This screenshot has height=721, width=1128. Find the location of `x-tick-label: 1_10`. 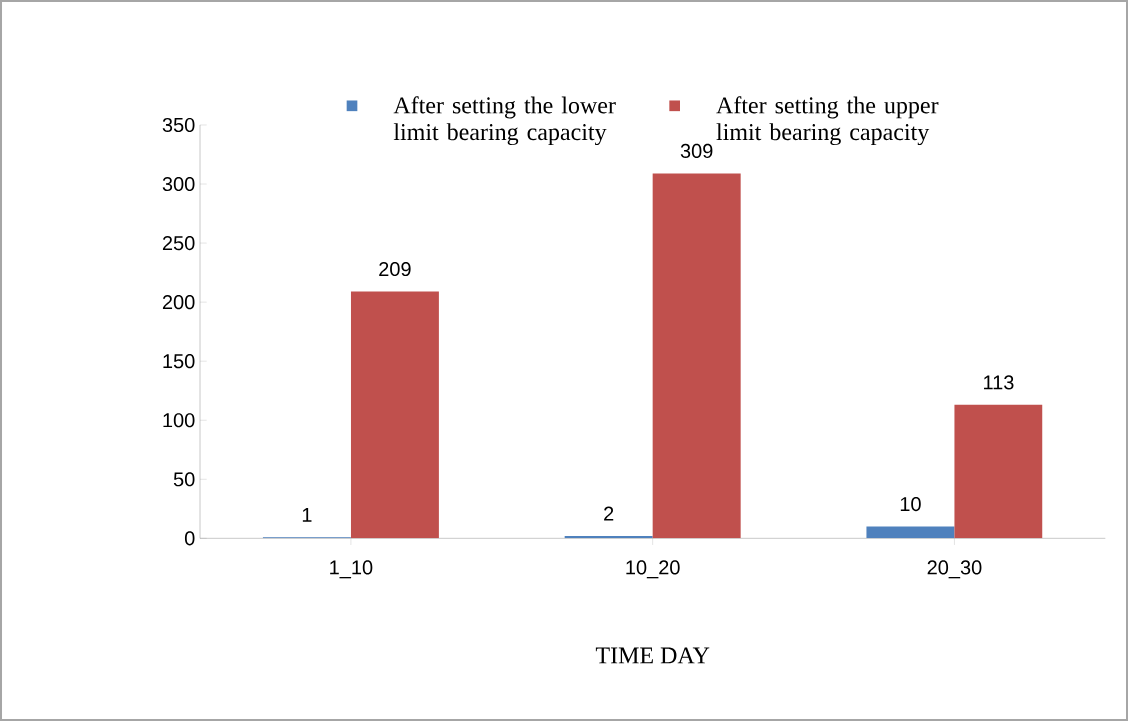

x-tick-label: 1_10 is located at coordinates (351, 569).